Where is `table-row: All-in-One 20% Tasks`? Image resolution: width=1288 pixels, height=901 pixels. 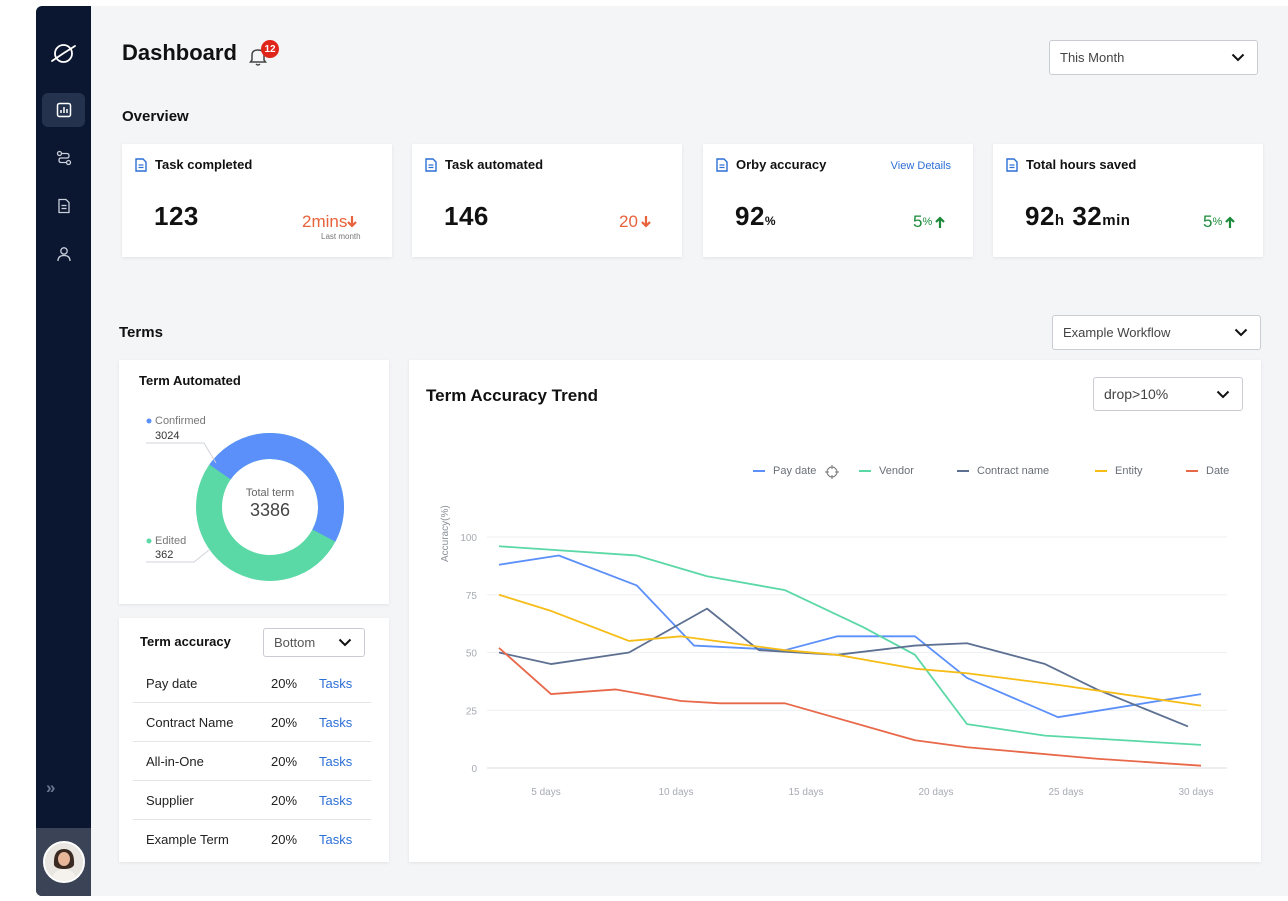
table-row: All-in-One 20% Tasks is located at coordinates (252, 761).